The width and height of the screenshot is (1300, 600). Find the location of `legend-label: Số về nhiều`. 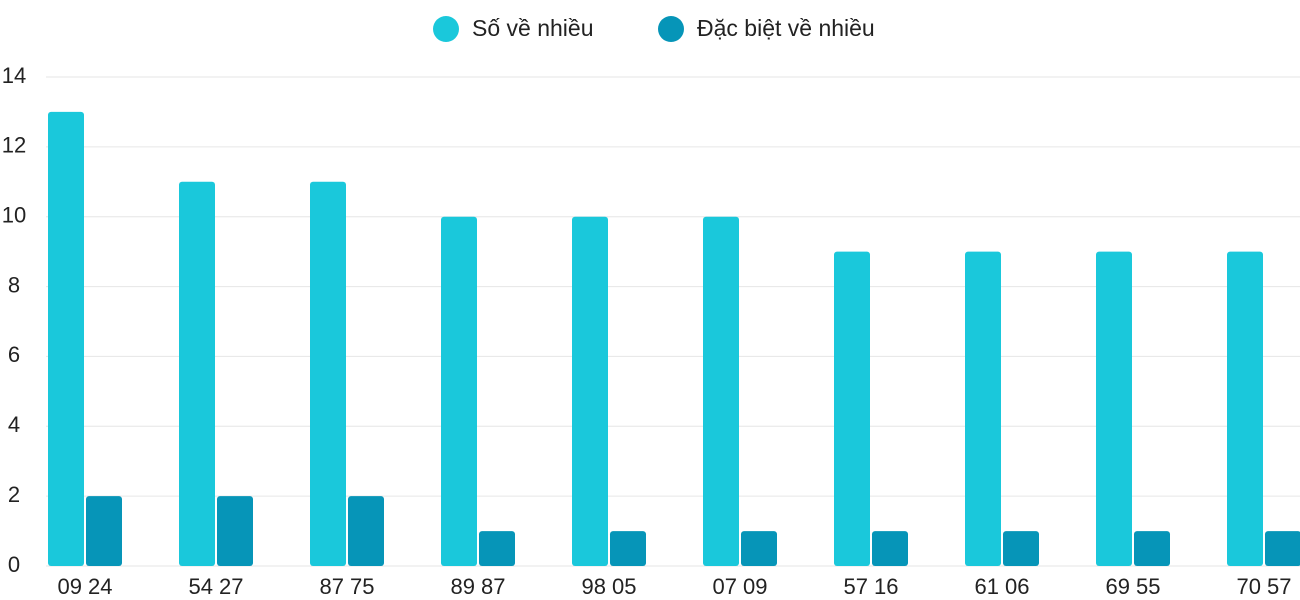

legend-label: Số về nhiều is located at coordinates (532, 28).